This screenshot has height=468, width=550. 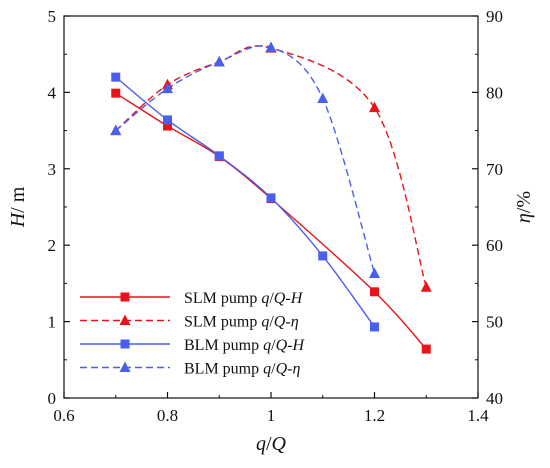 I want to click on x-tick-label: 1, so click(x=271, y=415).